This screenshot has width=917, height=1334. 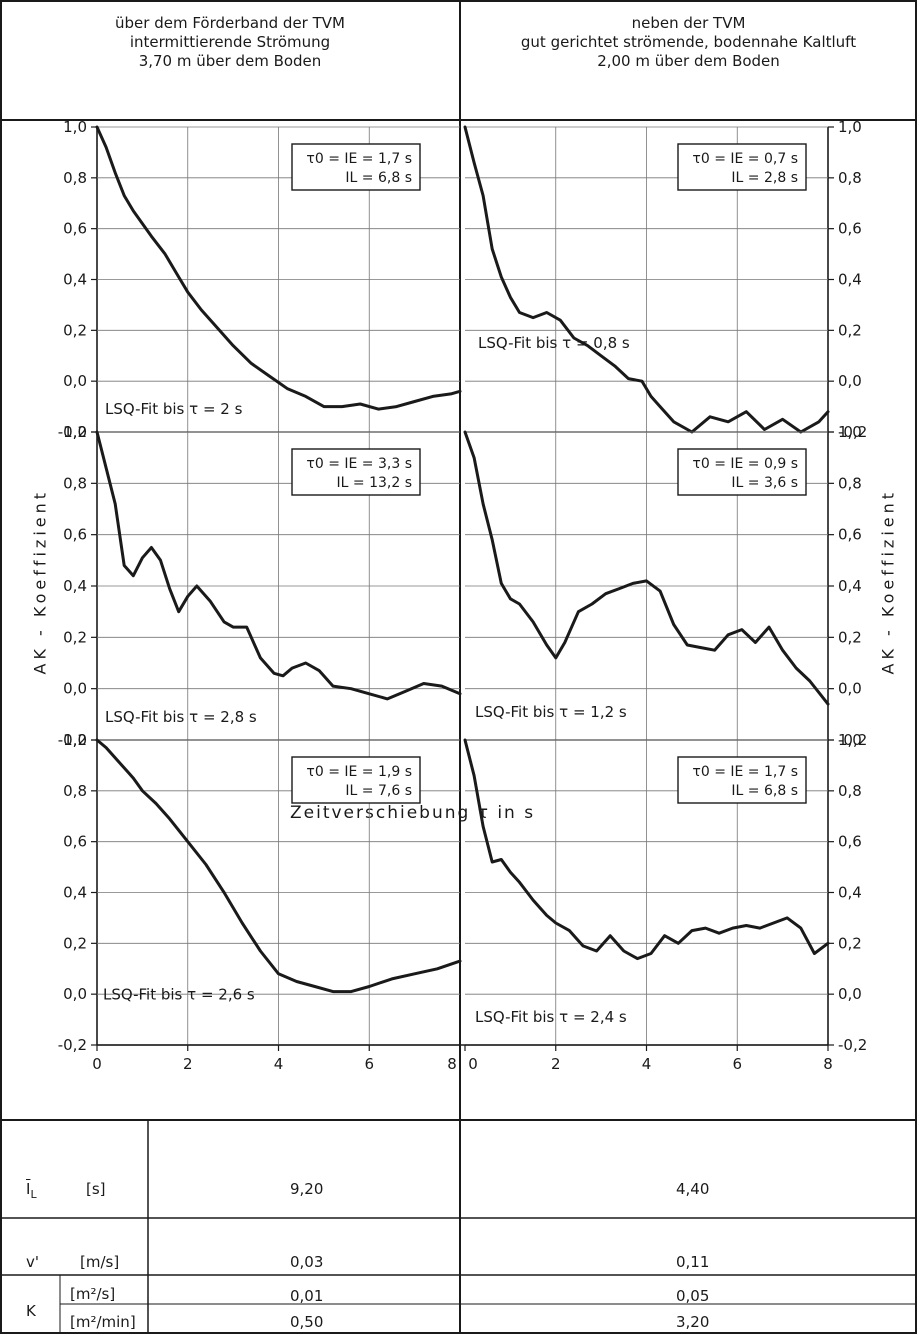 What do you see at coordinates (693, 1262) in the screenshot?
I see `table-v-right-value: 0,11` at bounding box center [693, 1262].